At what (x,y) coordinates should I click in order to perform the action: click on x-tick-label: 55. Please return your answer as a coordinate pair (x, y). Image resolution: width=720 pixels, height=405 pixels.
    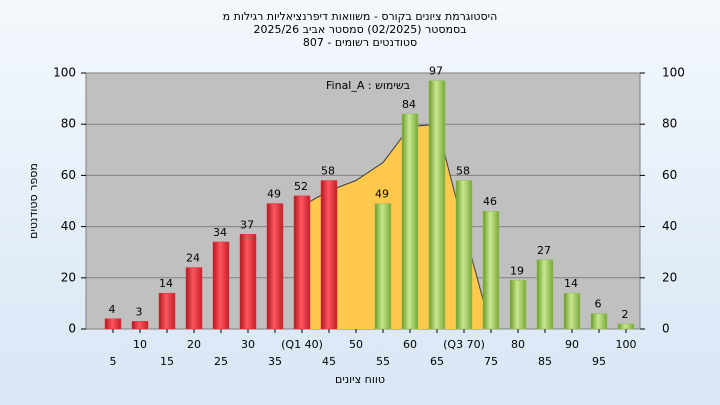
    Looking at the image, I should click on (383, 361).